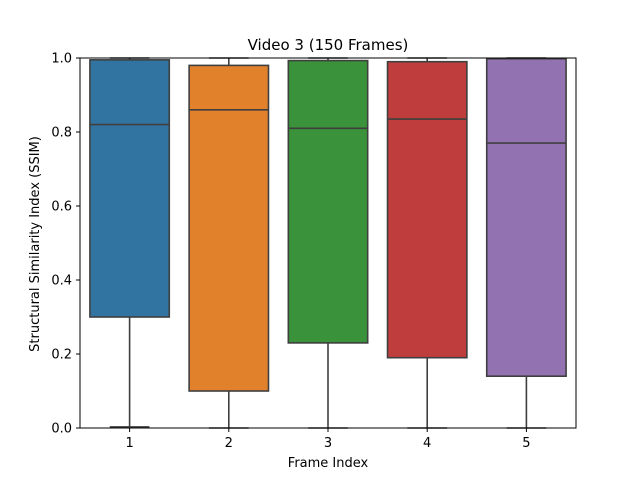 Image resolution: width=640 pixels, height=480 pixels. What do you see at coordinates (328, 45) in the screenshot?
I see `chart-title: Video 3 (150 Frames)` at bounding box center [328, 45].